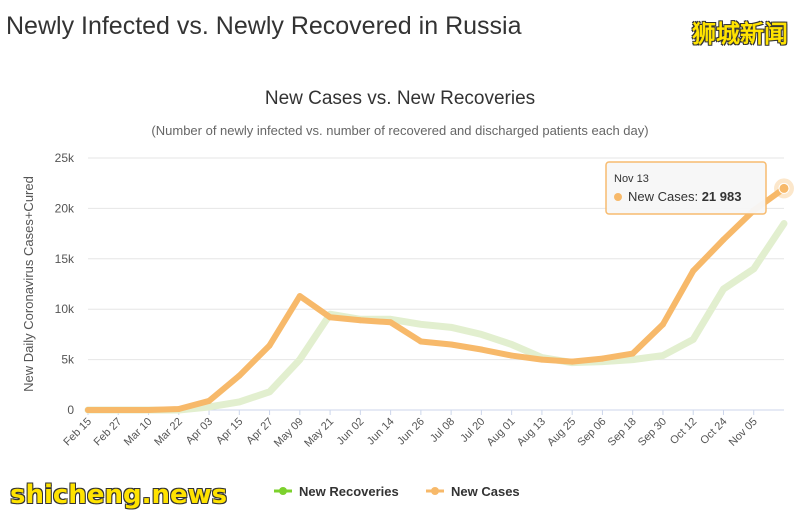  Describe the element at coordinates (351, 432) in the screenshot. I see `x-tick-label: Jun 02` at that location.